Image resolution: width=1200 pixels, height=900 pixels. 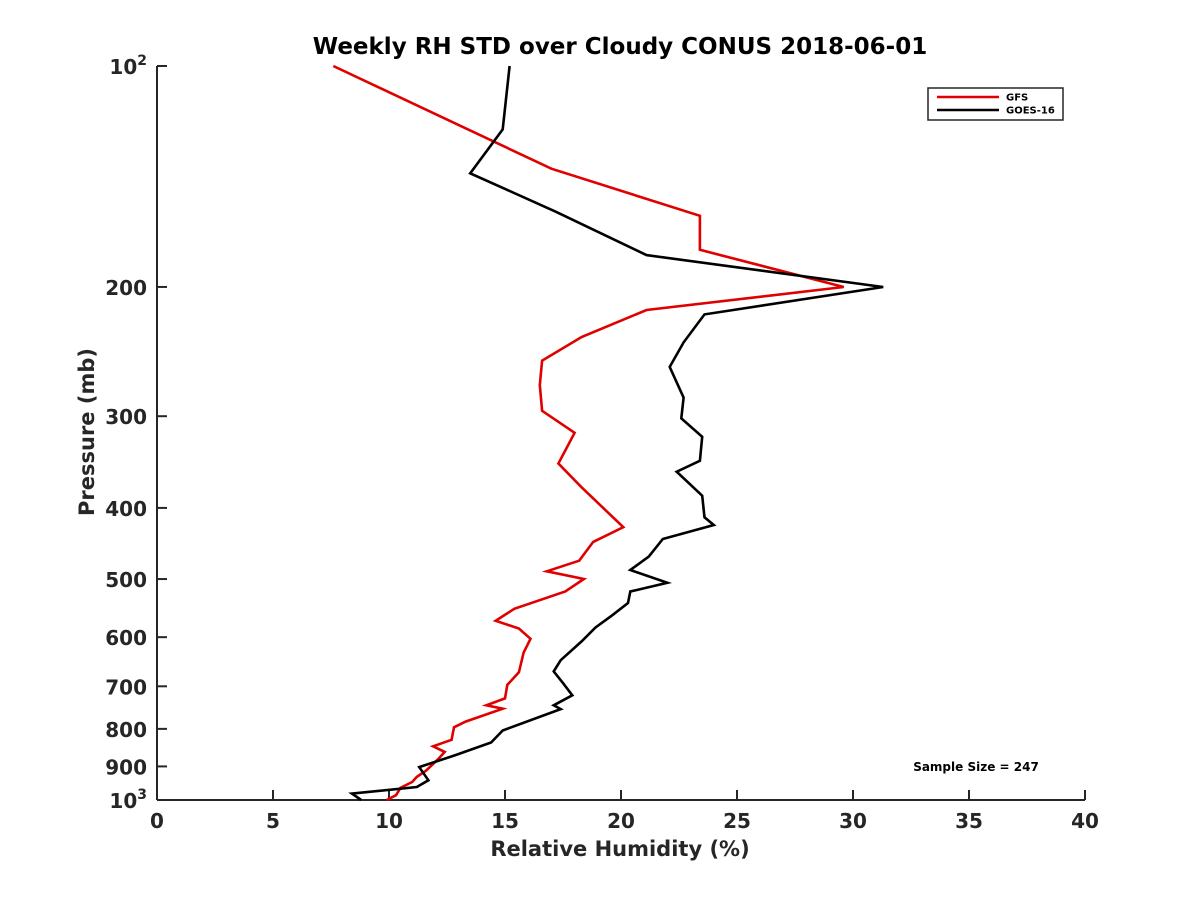 I want to click on legend: GFS GOES-16, so click(x=995, y=104).